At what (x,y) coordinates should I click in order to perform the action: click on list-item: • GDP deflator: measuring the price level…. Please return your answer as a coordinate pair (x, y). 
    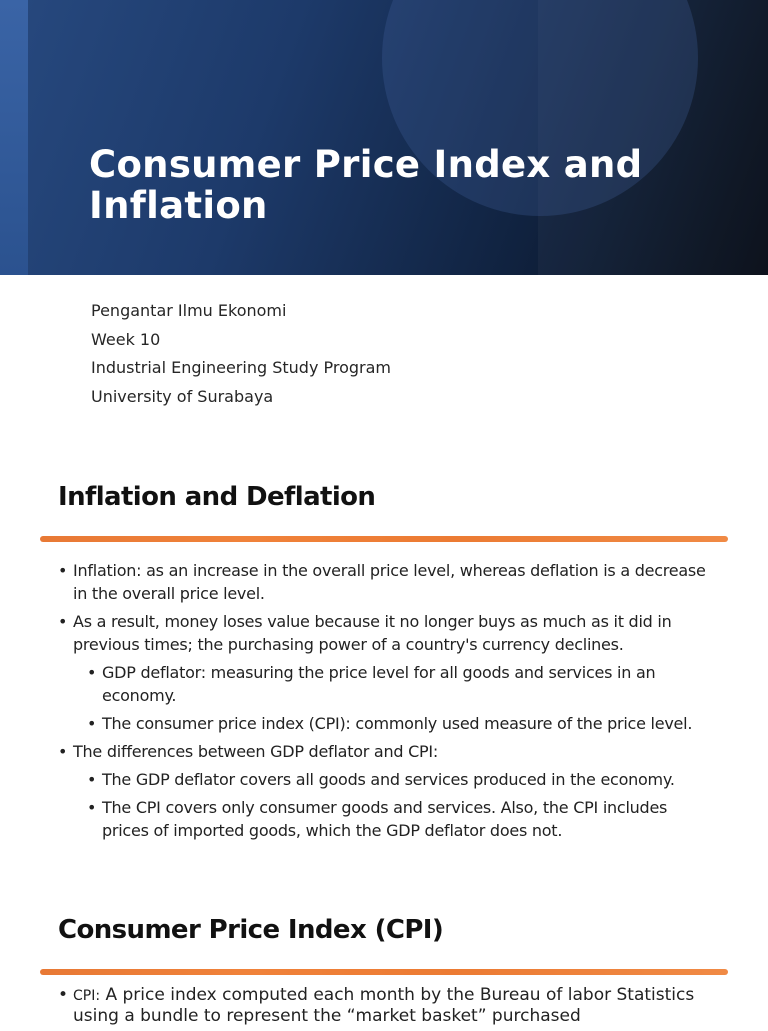
    Looking at the image, I should click on (388, 684).